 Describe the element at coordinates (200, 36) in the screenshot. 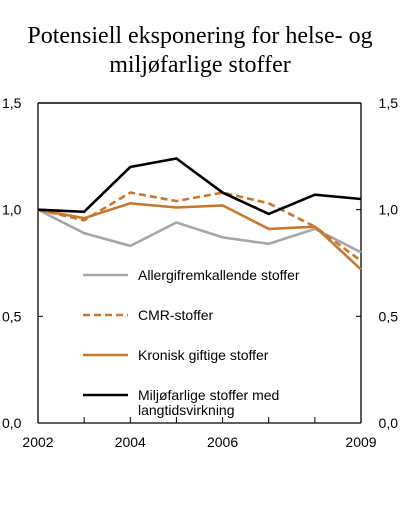

I see `chart-title-line-1: Potensiell eksponering for helse- og` at that location.